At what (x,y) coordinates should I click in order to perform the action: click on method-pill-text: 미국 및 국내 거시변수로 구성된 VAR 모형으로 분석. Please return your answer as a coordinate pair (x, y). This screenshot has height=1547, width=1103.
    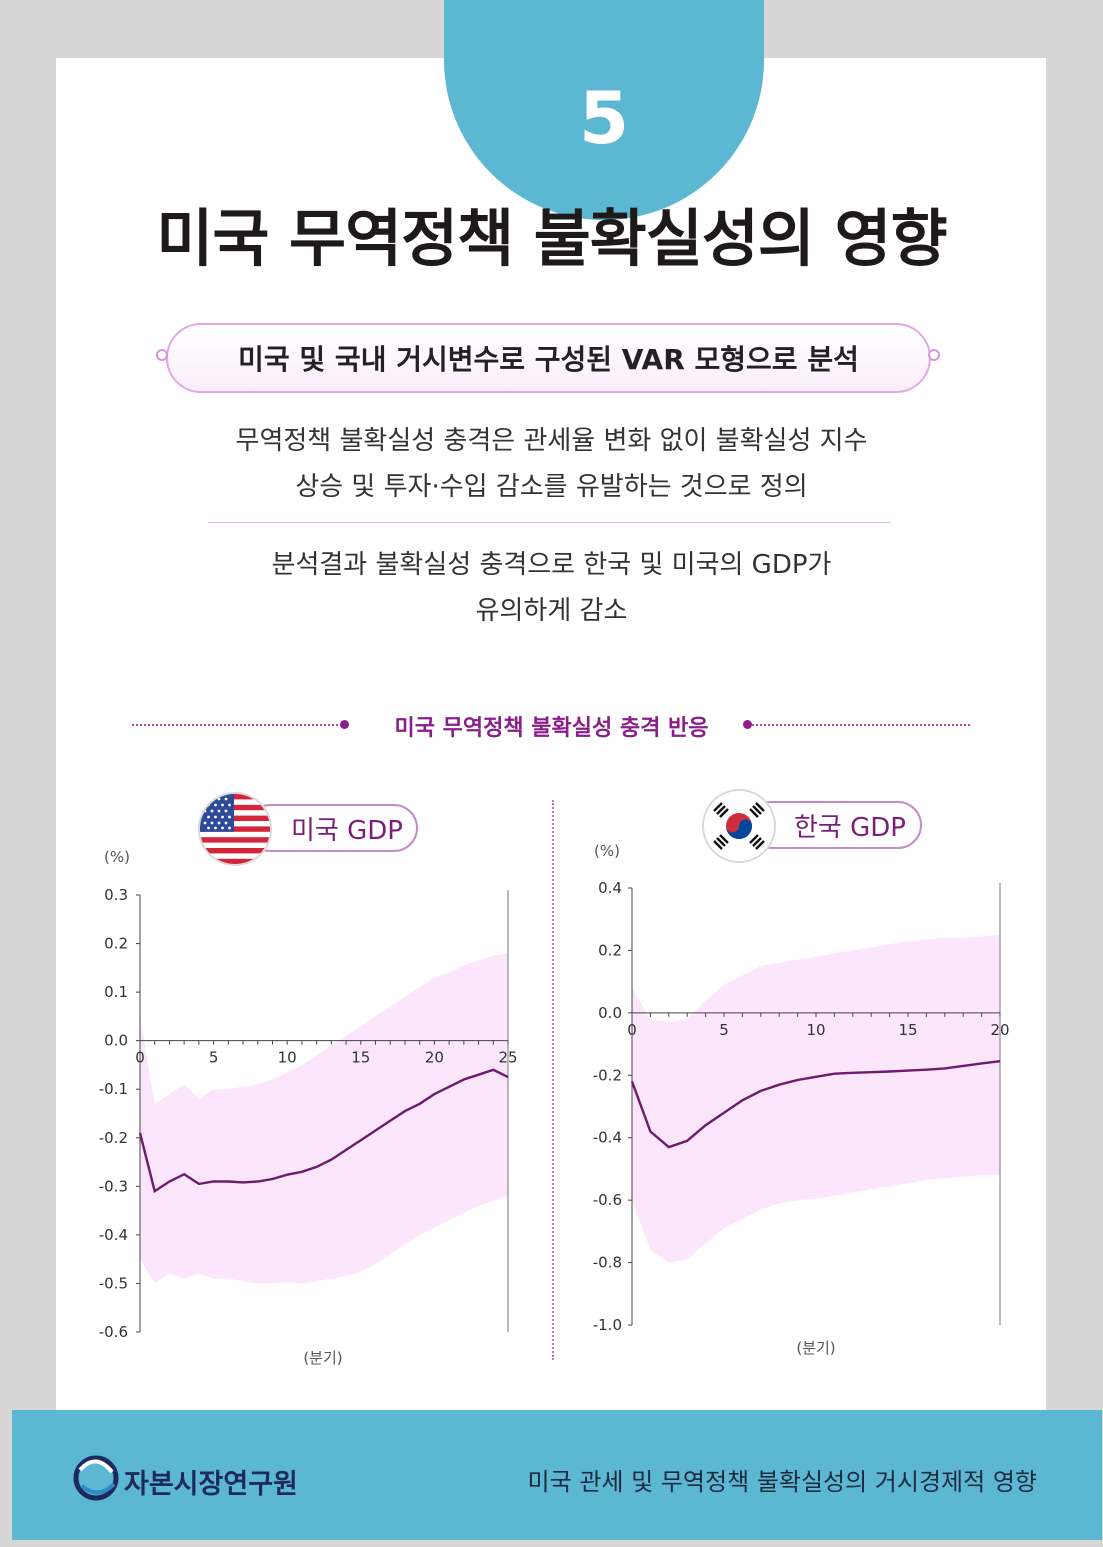
    Looking at the image, I should click on (548, 359).